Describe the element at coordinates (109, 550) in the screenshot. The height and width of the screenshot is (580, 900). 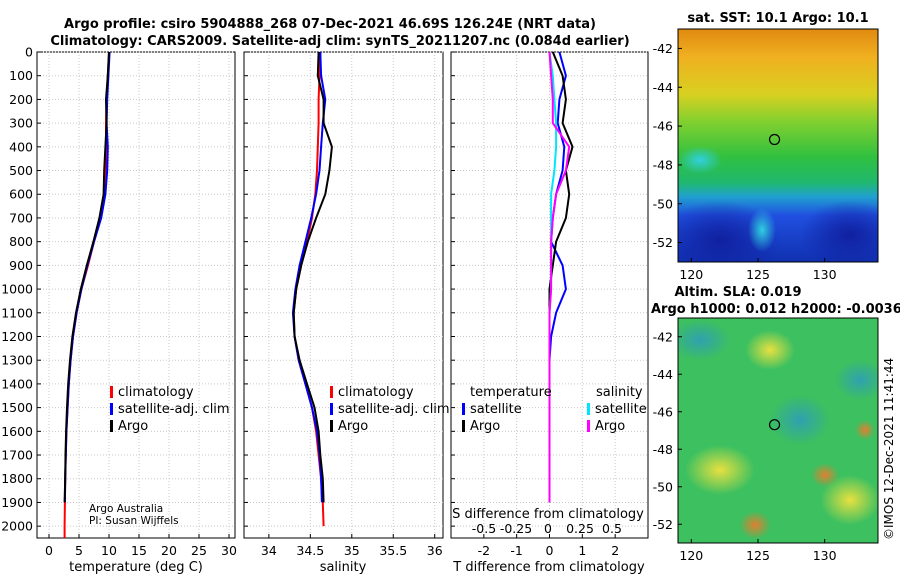
I see `x-tick-label: 10` at that location.